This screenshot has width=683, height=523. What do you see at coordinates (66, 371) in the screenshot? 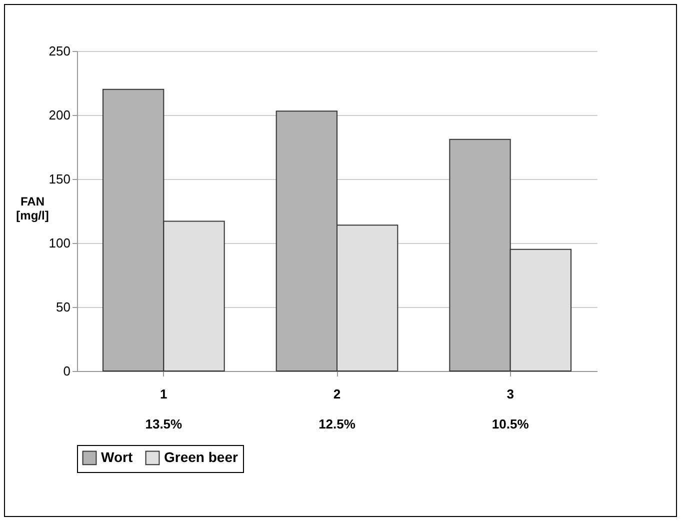
I see `y-tick-label: 0` at bounding box center [66, 371].